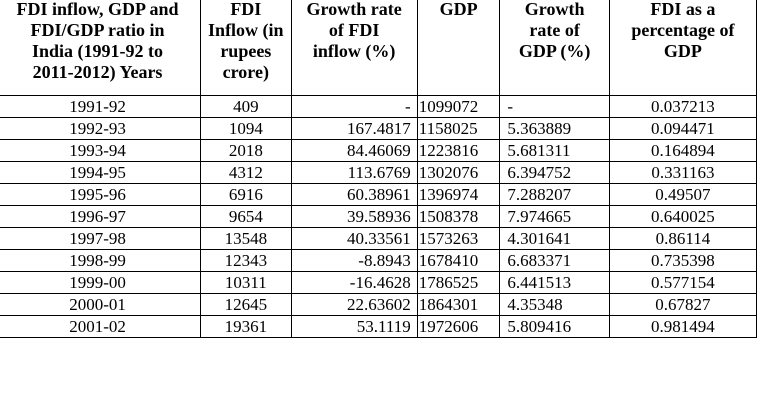  I want to click on fdi-growth-cell: 22.63602, so click(354, 304).